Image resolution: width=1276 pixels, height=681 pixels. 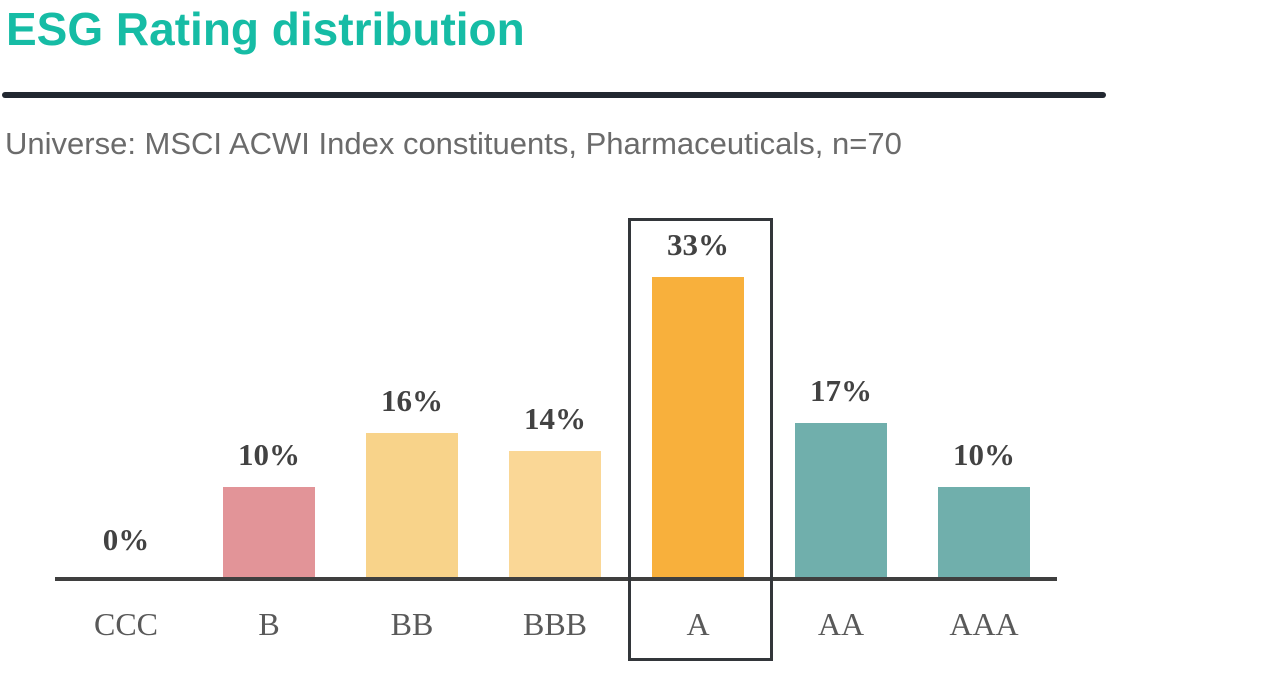 I want to click on bar-bb, so click(x=412, y=506).